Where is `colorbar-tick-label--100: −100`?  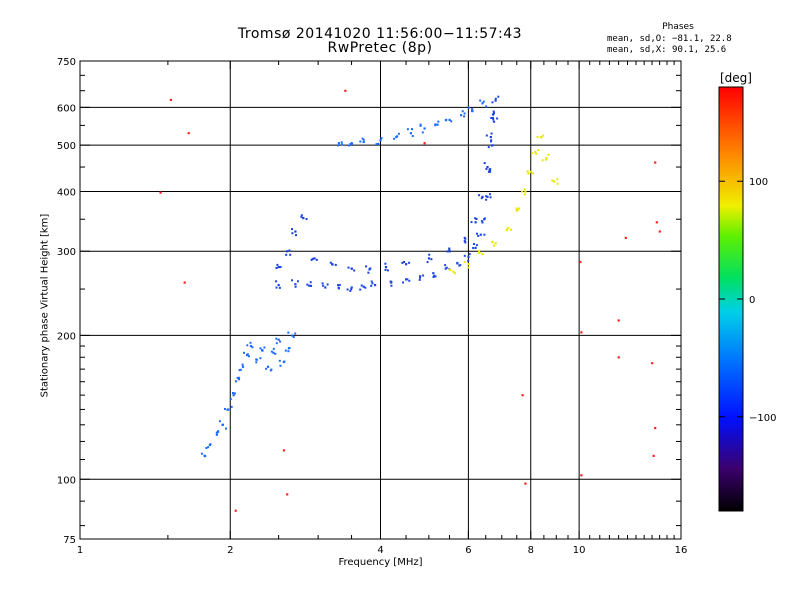 colorbar-tick-label--100: −100 is located at coordinates (762, 418).